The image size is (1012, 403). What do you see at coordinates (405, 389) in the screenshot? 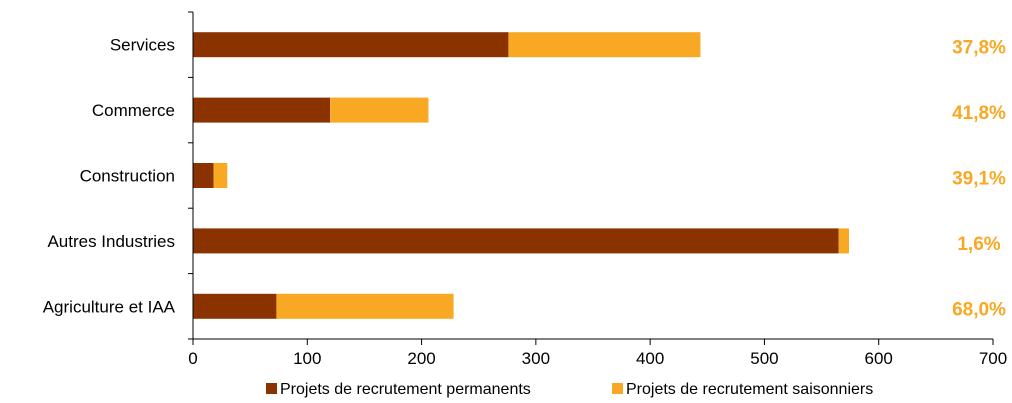
I see `legend-label-permanents: Projets de recrutement permanents` at bounding box center [405, 389].